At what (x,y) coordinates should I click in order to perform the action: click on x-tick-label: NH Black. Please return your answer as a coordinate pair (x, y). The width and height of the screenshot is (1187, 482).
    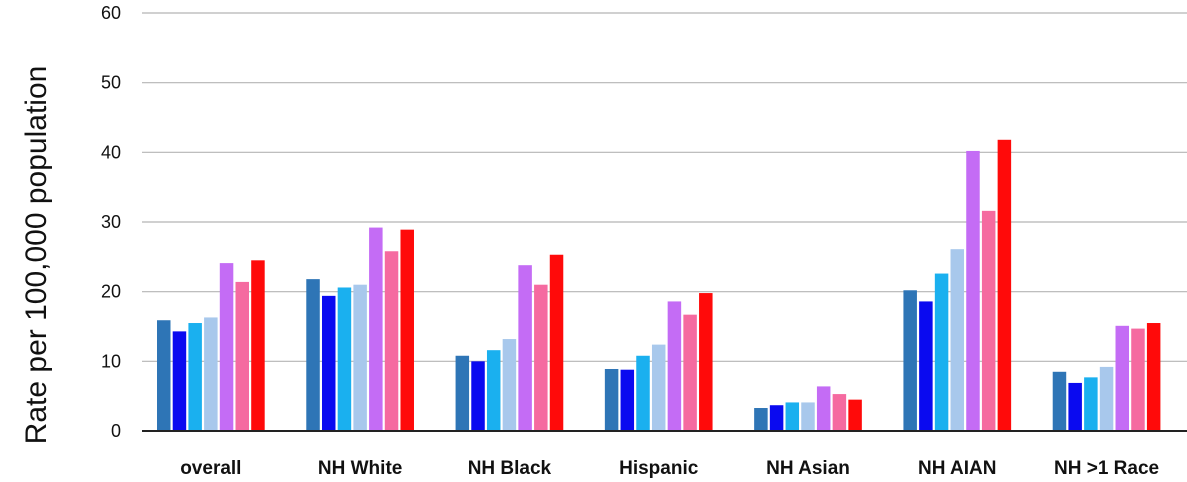
    Looking at the image, I should click on (510, 468).